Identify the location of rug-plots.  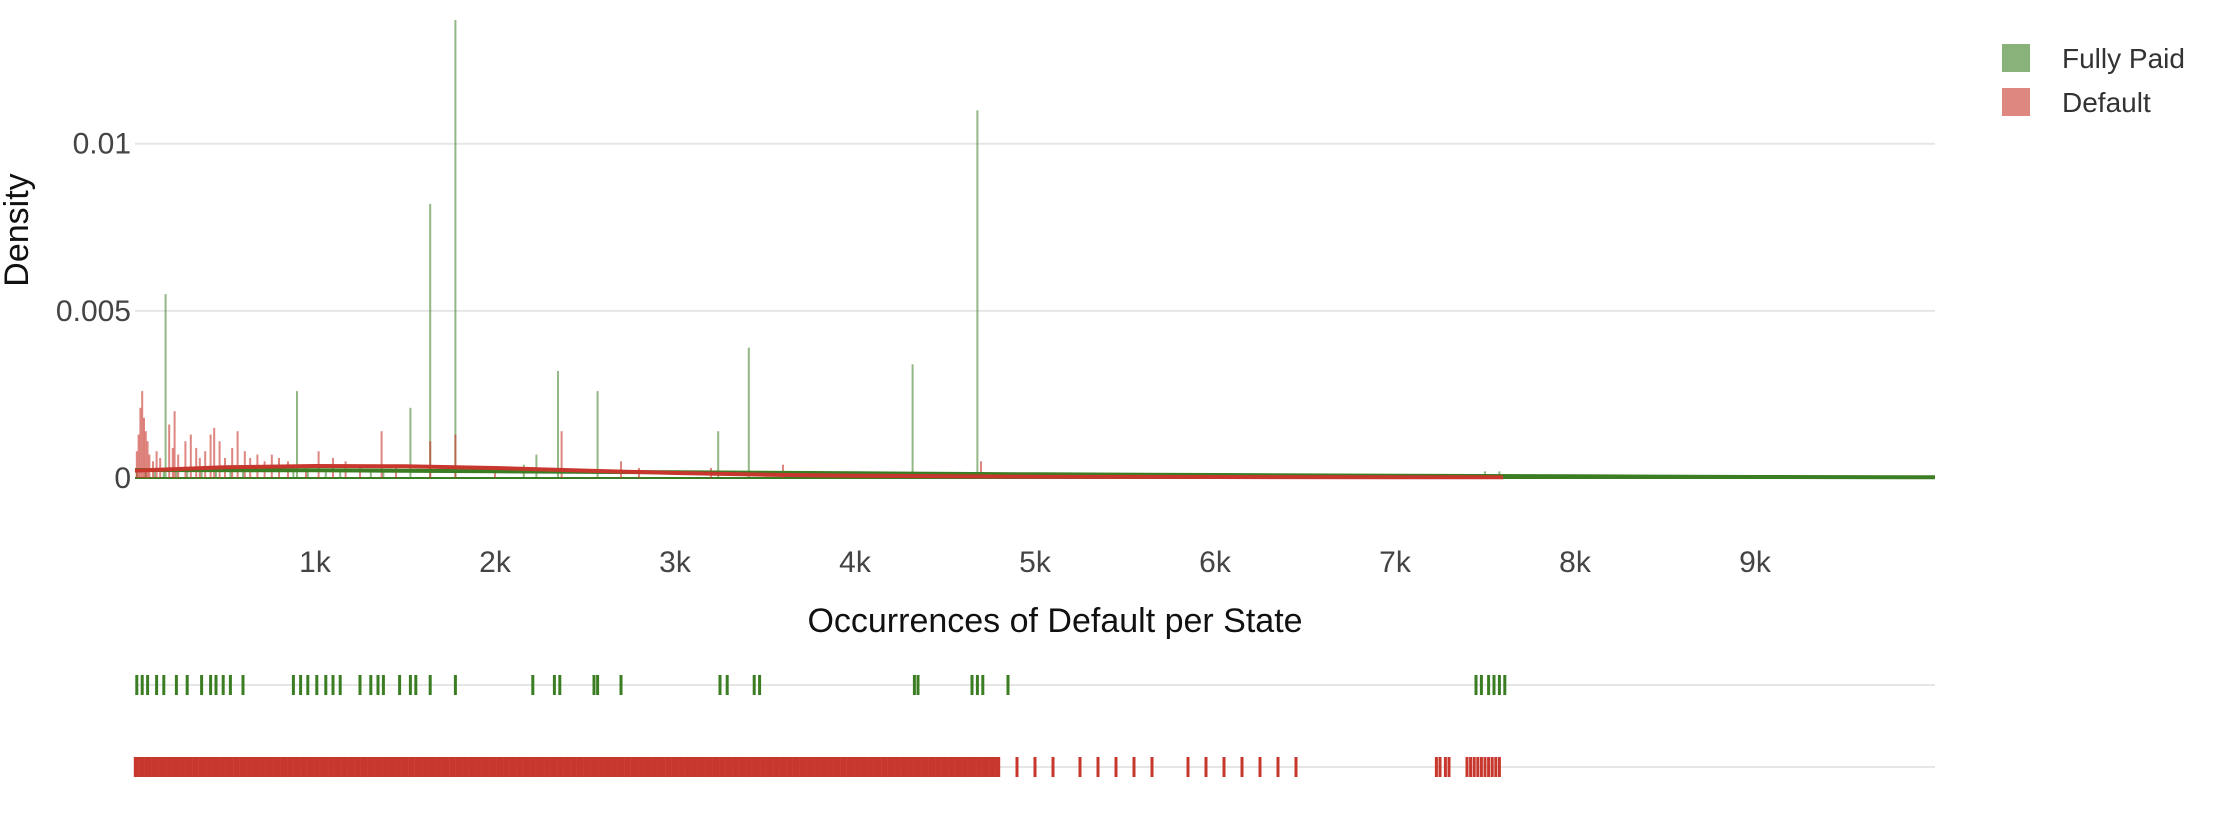
(820, 726).